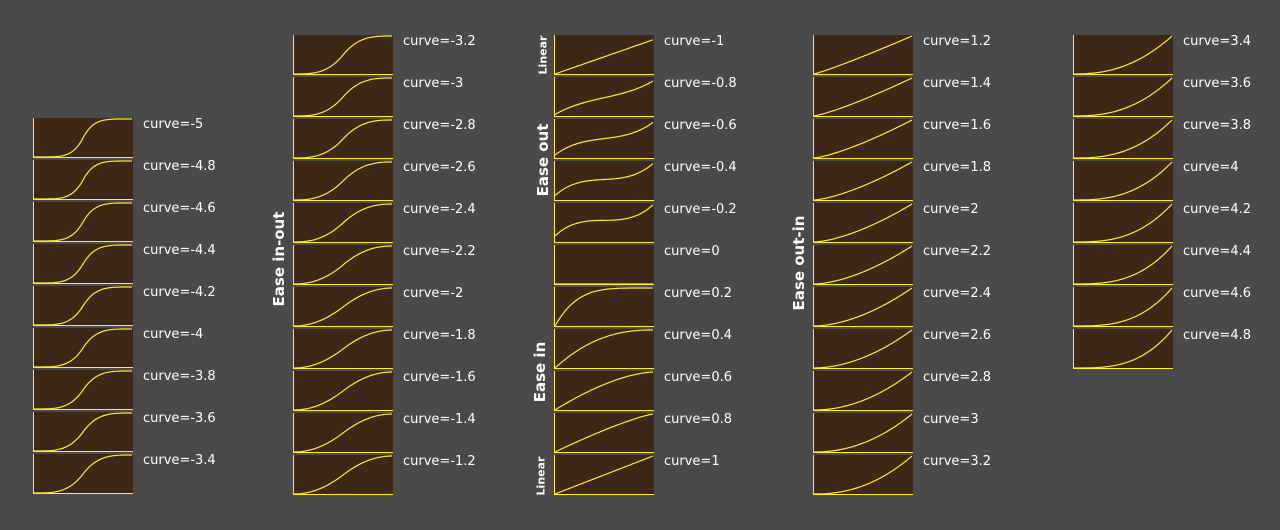 Image resolution: width=1280 pixels, height=530 pixels. What do you see at coordinates (698, 335) in the screenshot?
I see `curve-label: curve=0.4` at bounding box center [698, 335].